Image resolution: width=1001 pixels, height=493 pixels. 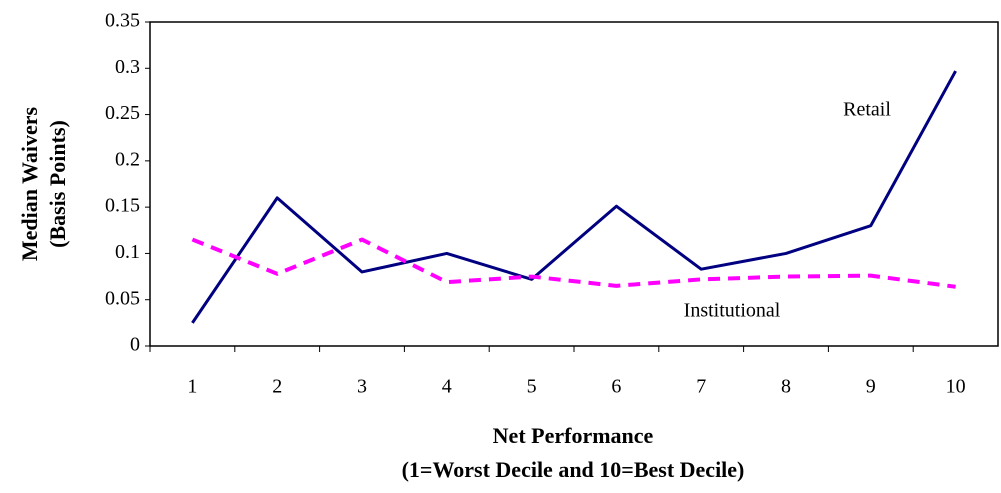 I want to click on y-tick-label: 0.2, so click(x=127, y=159).